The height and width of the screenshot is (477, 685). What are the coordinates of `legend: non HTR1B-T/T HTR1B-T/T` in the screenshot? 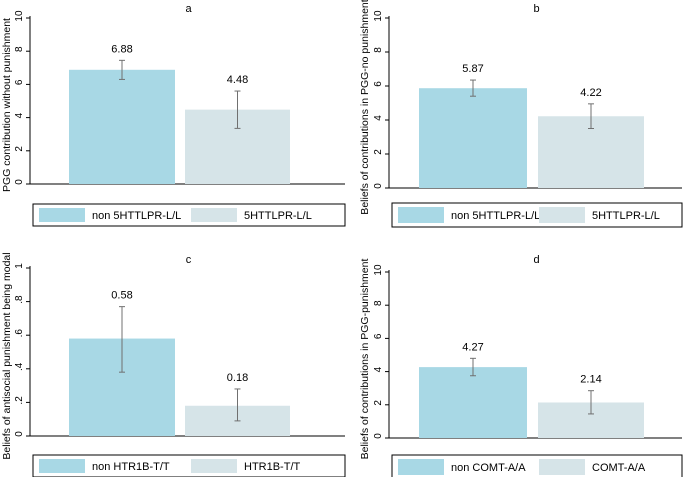 It's located at (189, 465).